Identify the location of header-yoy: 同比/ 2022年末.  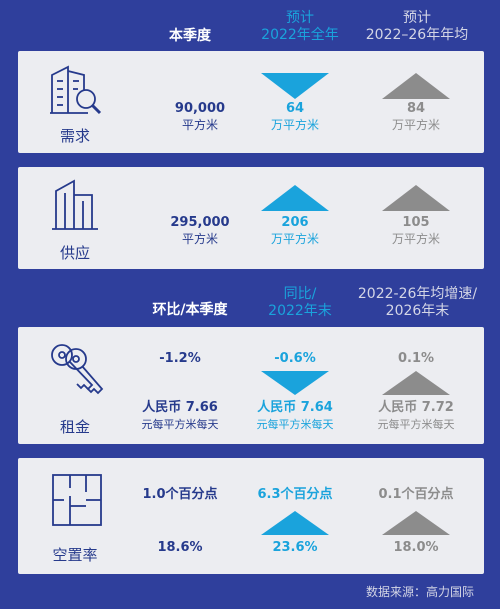
(300, 303).